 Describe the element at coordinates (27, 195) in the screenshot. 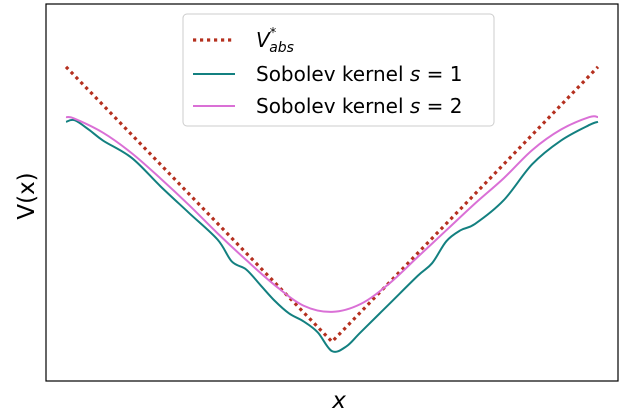

I see `y-axis-label: V(x)` at that location.